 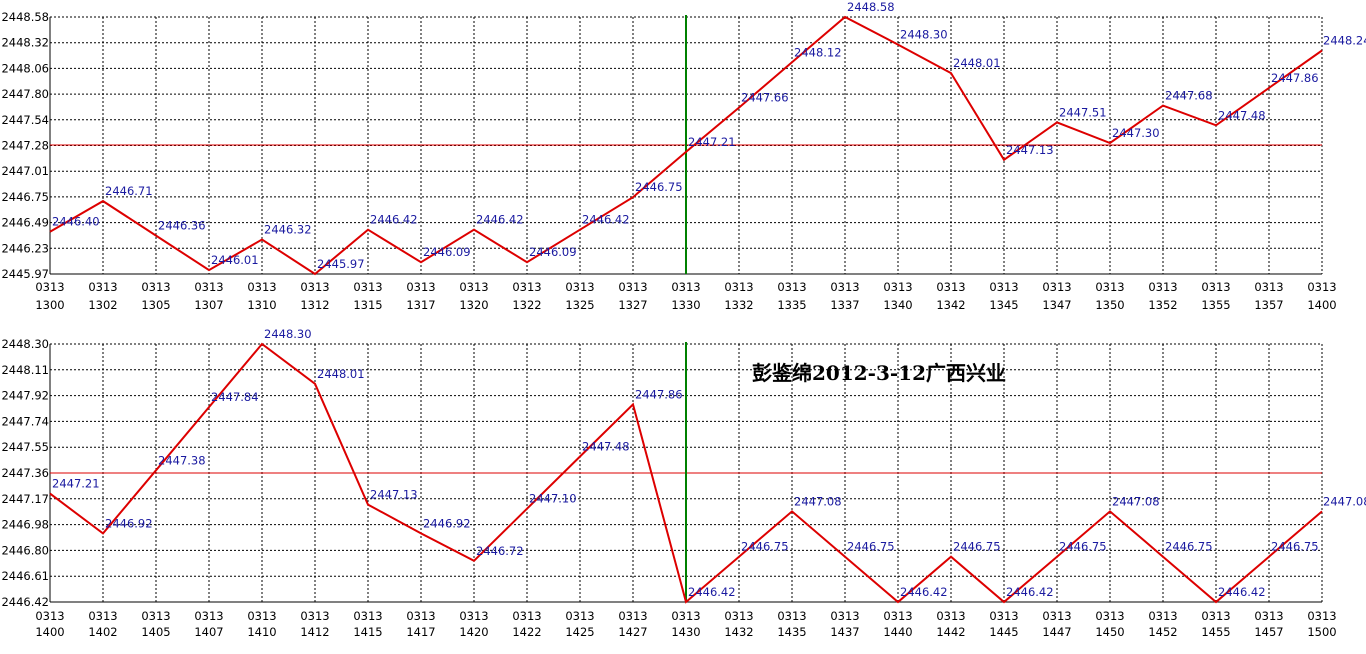 I want to click on y-tick-label: 2446.49, so click(x=25, y=223).